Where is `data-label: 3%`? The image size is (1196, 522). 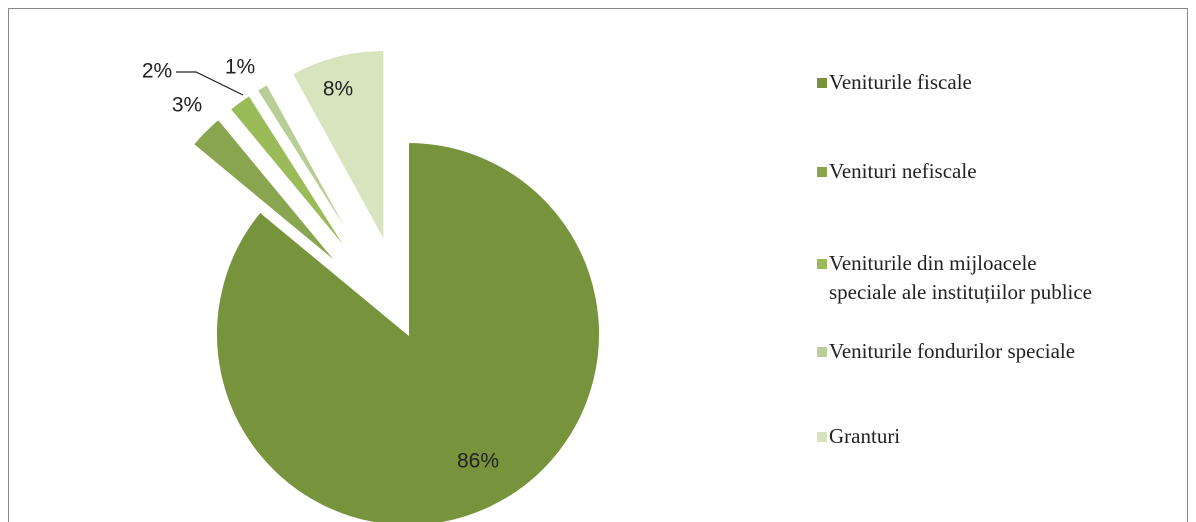
data-label: 3% is located at coordinates (187, 105).